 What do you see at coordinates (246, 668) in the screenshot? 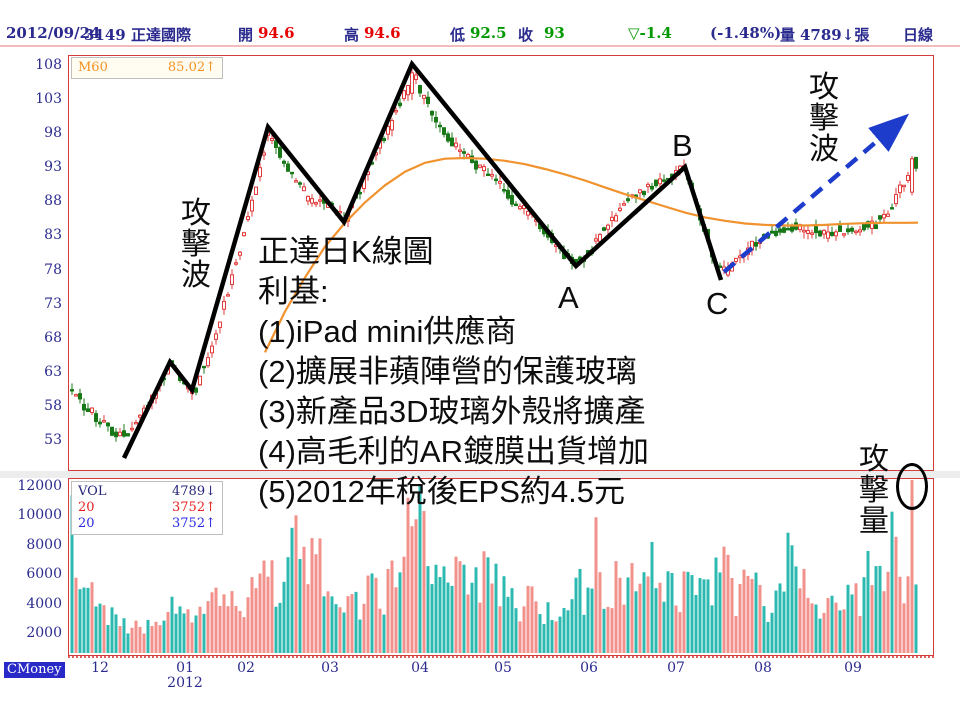
I see `x-tick: 02` at bounding box center [246, 668].